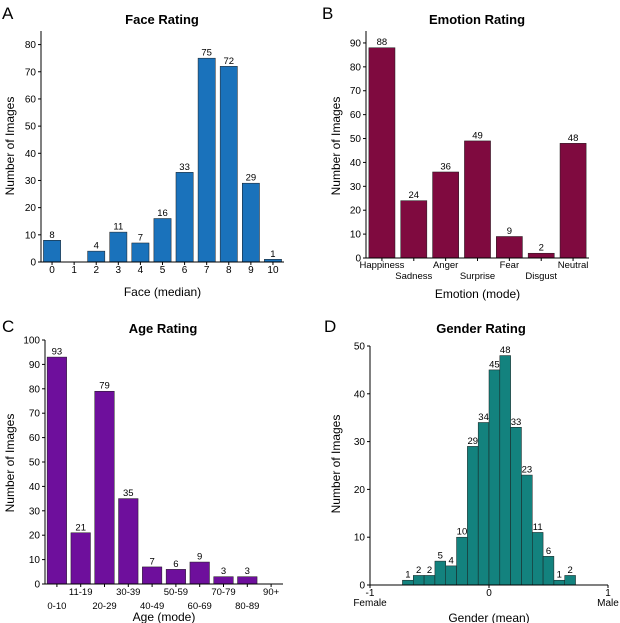 Image resolution: width=620 pixels, height=623 pixels. Describe the element at coordinates (608, 603) in the screenshot. I see `x-tick-note: Male` at that location.